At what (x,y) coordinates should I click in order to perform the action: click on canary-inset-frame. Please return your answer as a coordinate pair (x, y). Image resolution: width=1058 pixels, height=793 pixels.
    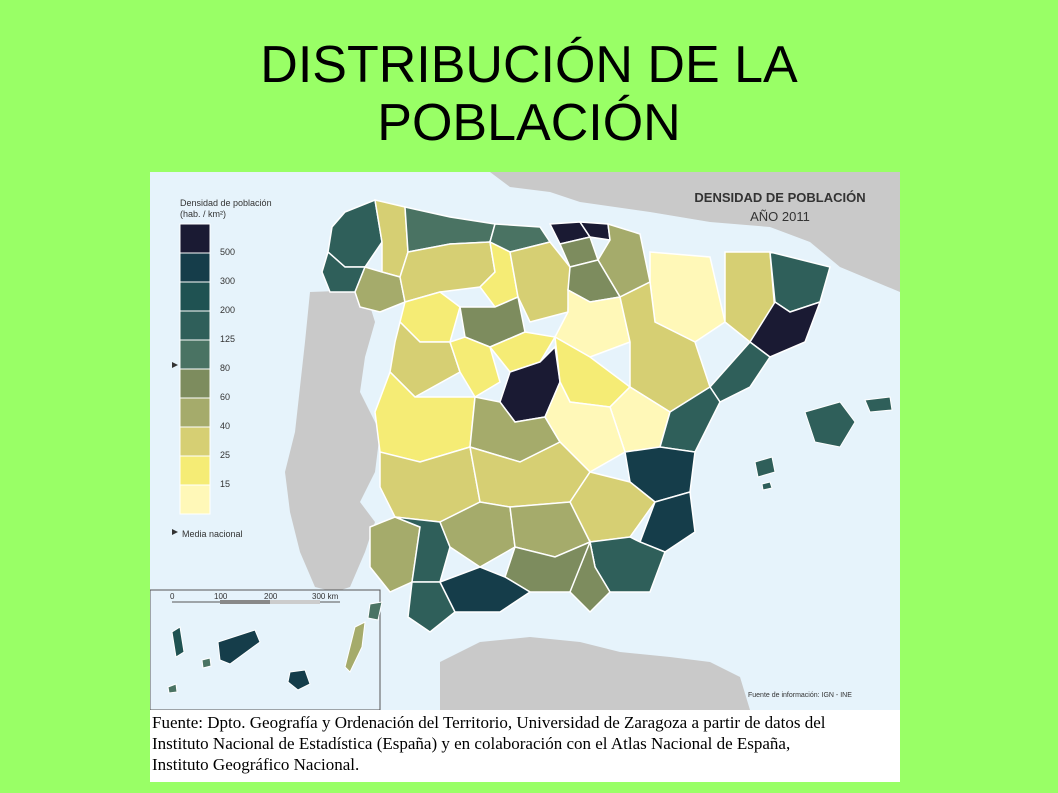
    Looking at the image, I should click on (265, 649).